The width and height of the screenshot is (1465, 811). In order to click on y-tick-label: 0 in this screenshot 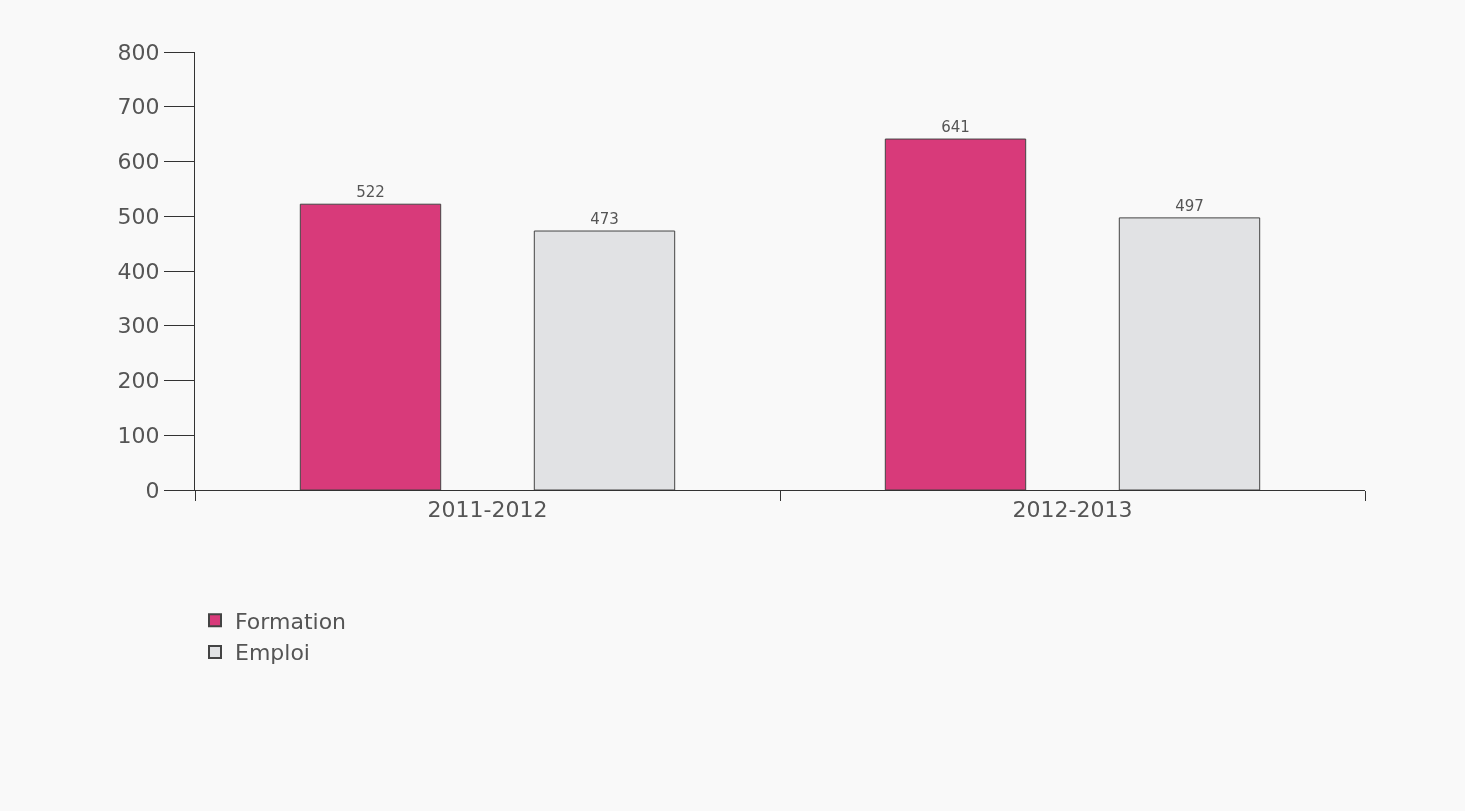, I will do `click(152, 490)`.